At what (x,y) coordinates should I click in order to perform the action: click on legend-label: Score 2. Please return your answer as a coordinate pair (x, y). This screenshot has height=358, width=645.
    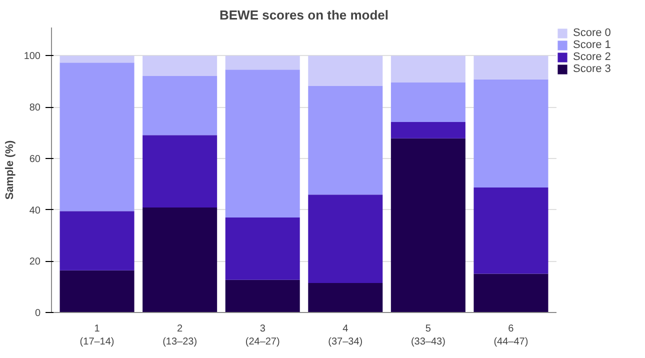
    Looking at the image, I should click on (592, 57).